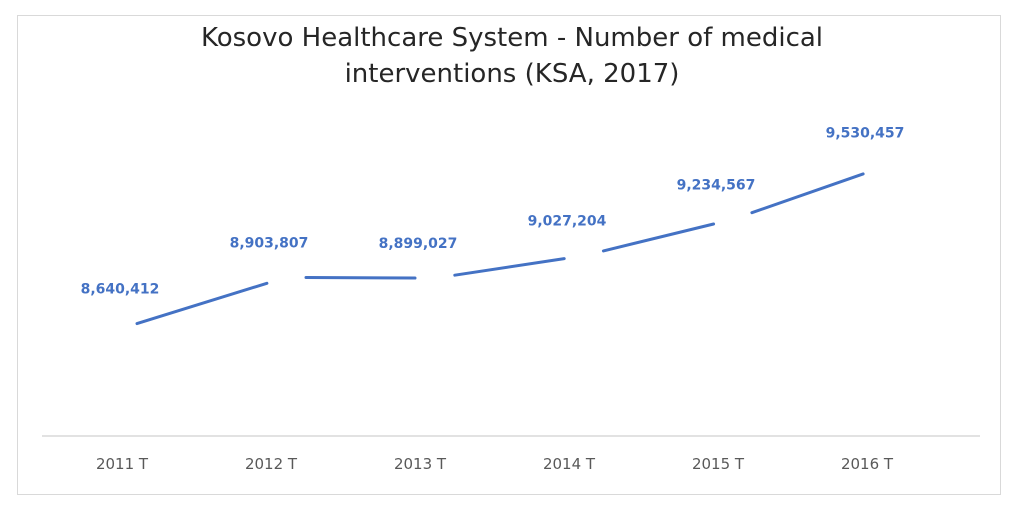  I want to click on data-label-5: 9,234,567, so click(716, 185).